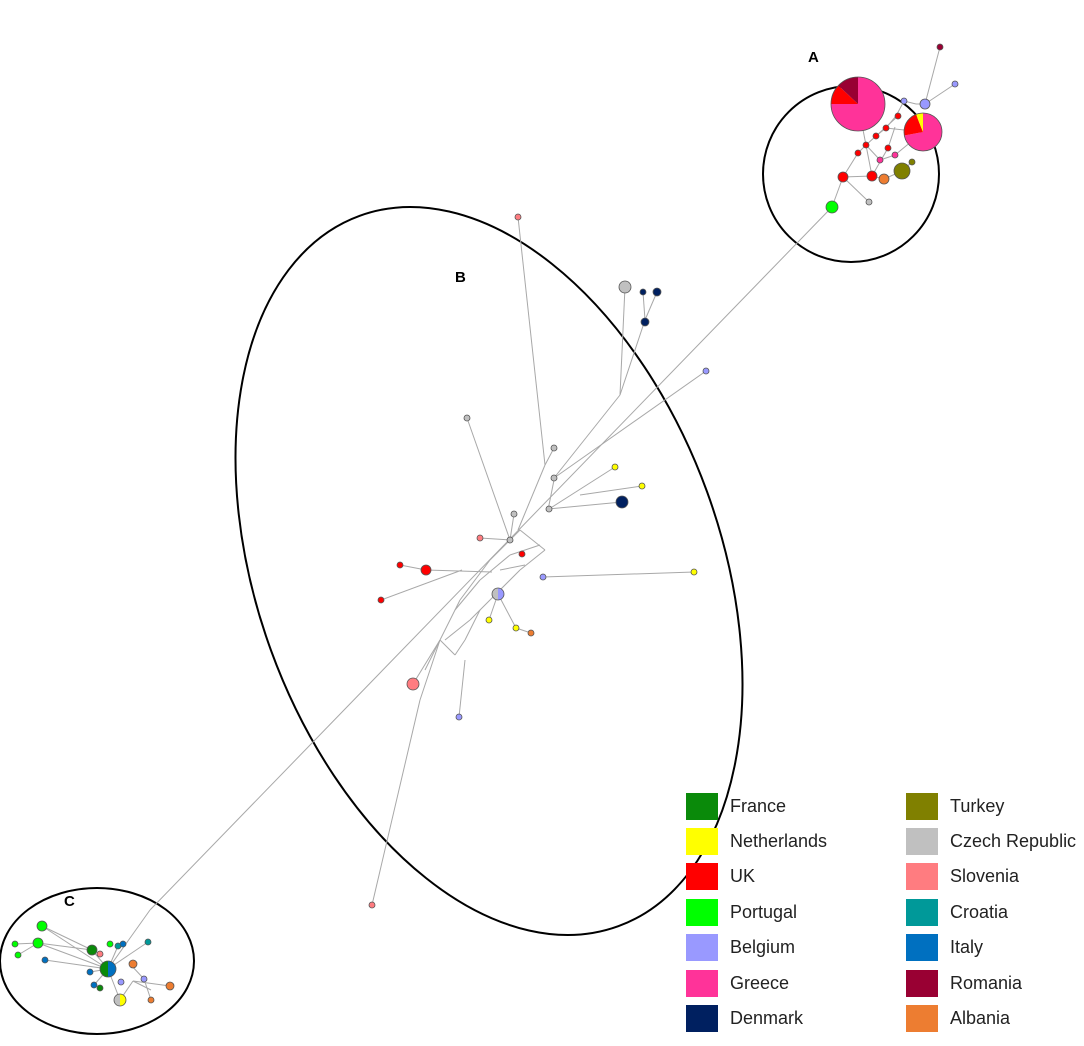 This screenshot has width=1084, height=1046. What do you see at coordinates (967, 947) in the screenshot?
I see `legend-label: Italy` at bounding box center [967, 947].